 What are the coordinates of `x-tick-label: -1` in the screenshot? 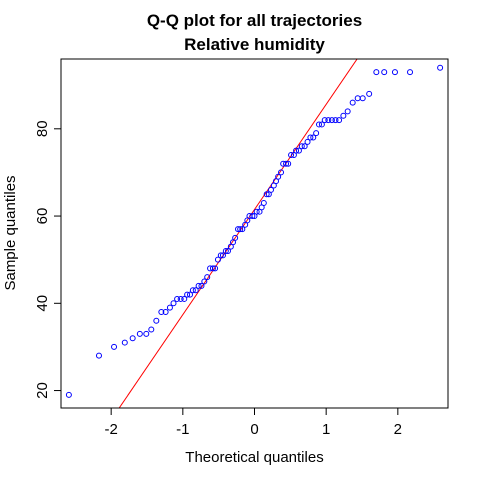 It's located at (182, 429).